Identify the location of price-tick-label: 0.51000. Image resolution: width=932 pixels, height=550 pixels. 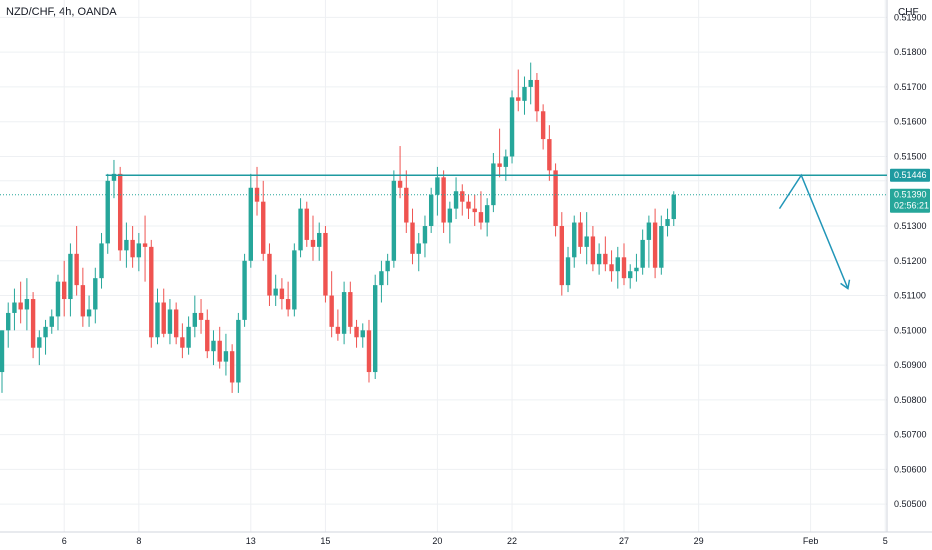
(910, 330).